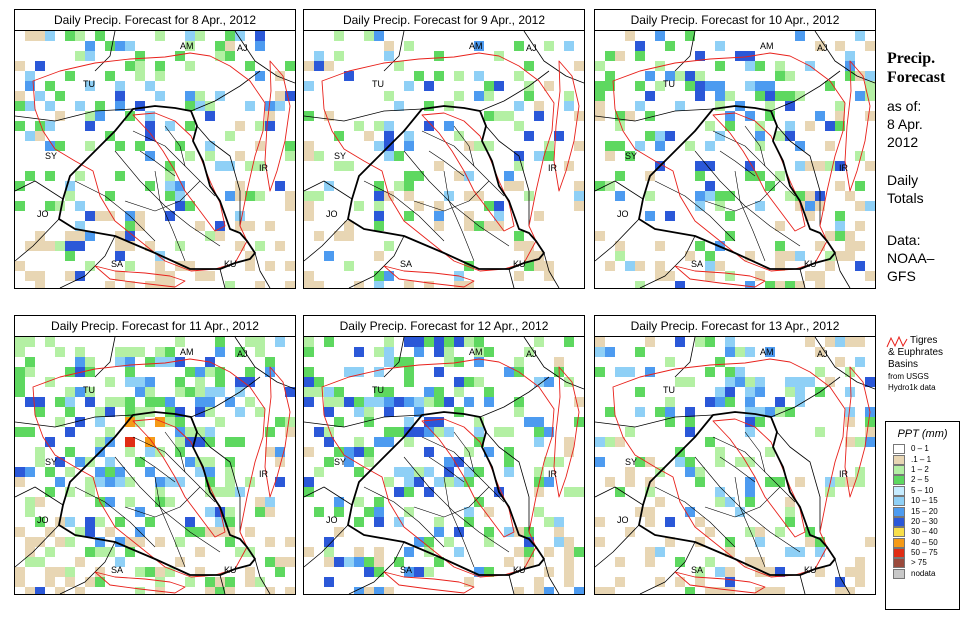 The image size is (971, 635). I want to click on legend-label: 40 – 50, so click(924, 542).